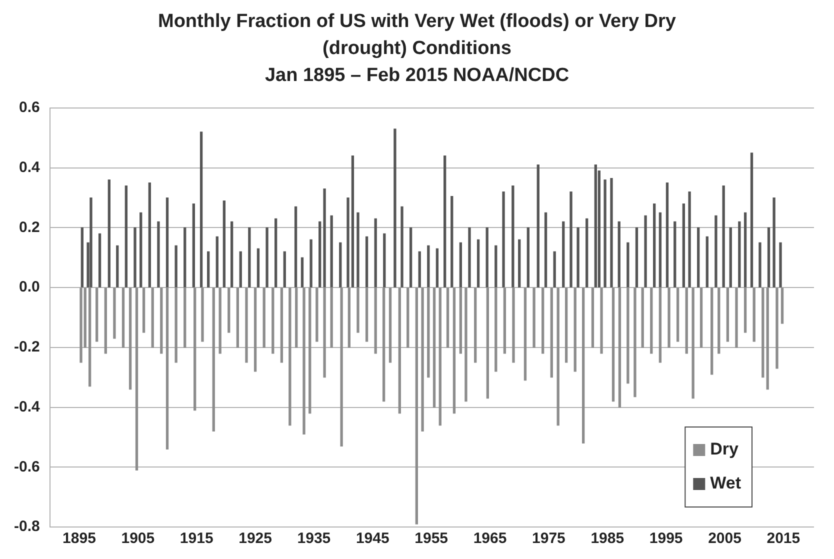 Image resolution: width=834 pixels, height=559 pixels. What do you see at coordinates (29, 287) in the screenshot?
I see `y-tick-label: 0.0` at bounding box center [29, 287].